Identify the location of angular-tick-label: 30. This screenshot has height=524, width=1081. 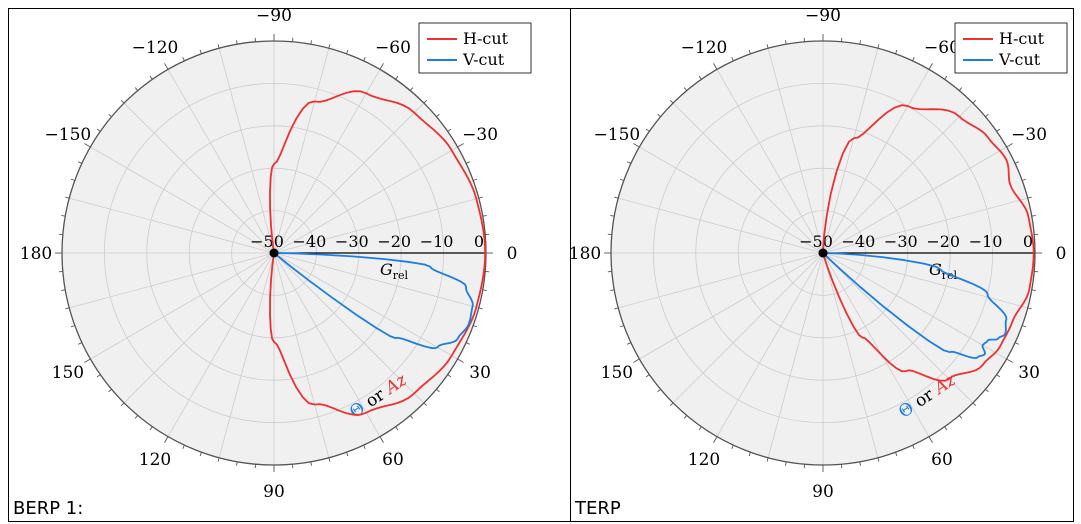
(1029, 373).